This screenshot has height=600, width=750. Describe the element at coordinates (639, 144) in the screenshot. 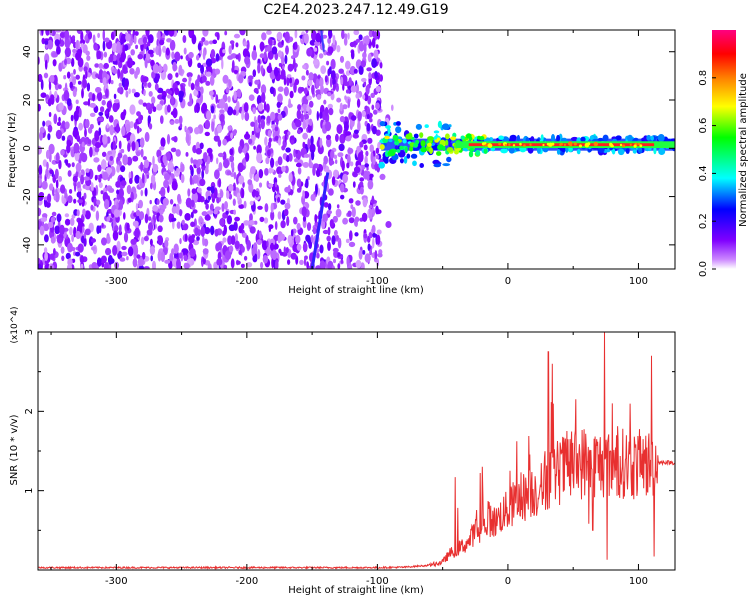

I see `signal-peak` at that location.